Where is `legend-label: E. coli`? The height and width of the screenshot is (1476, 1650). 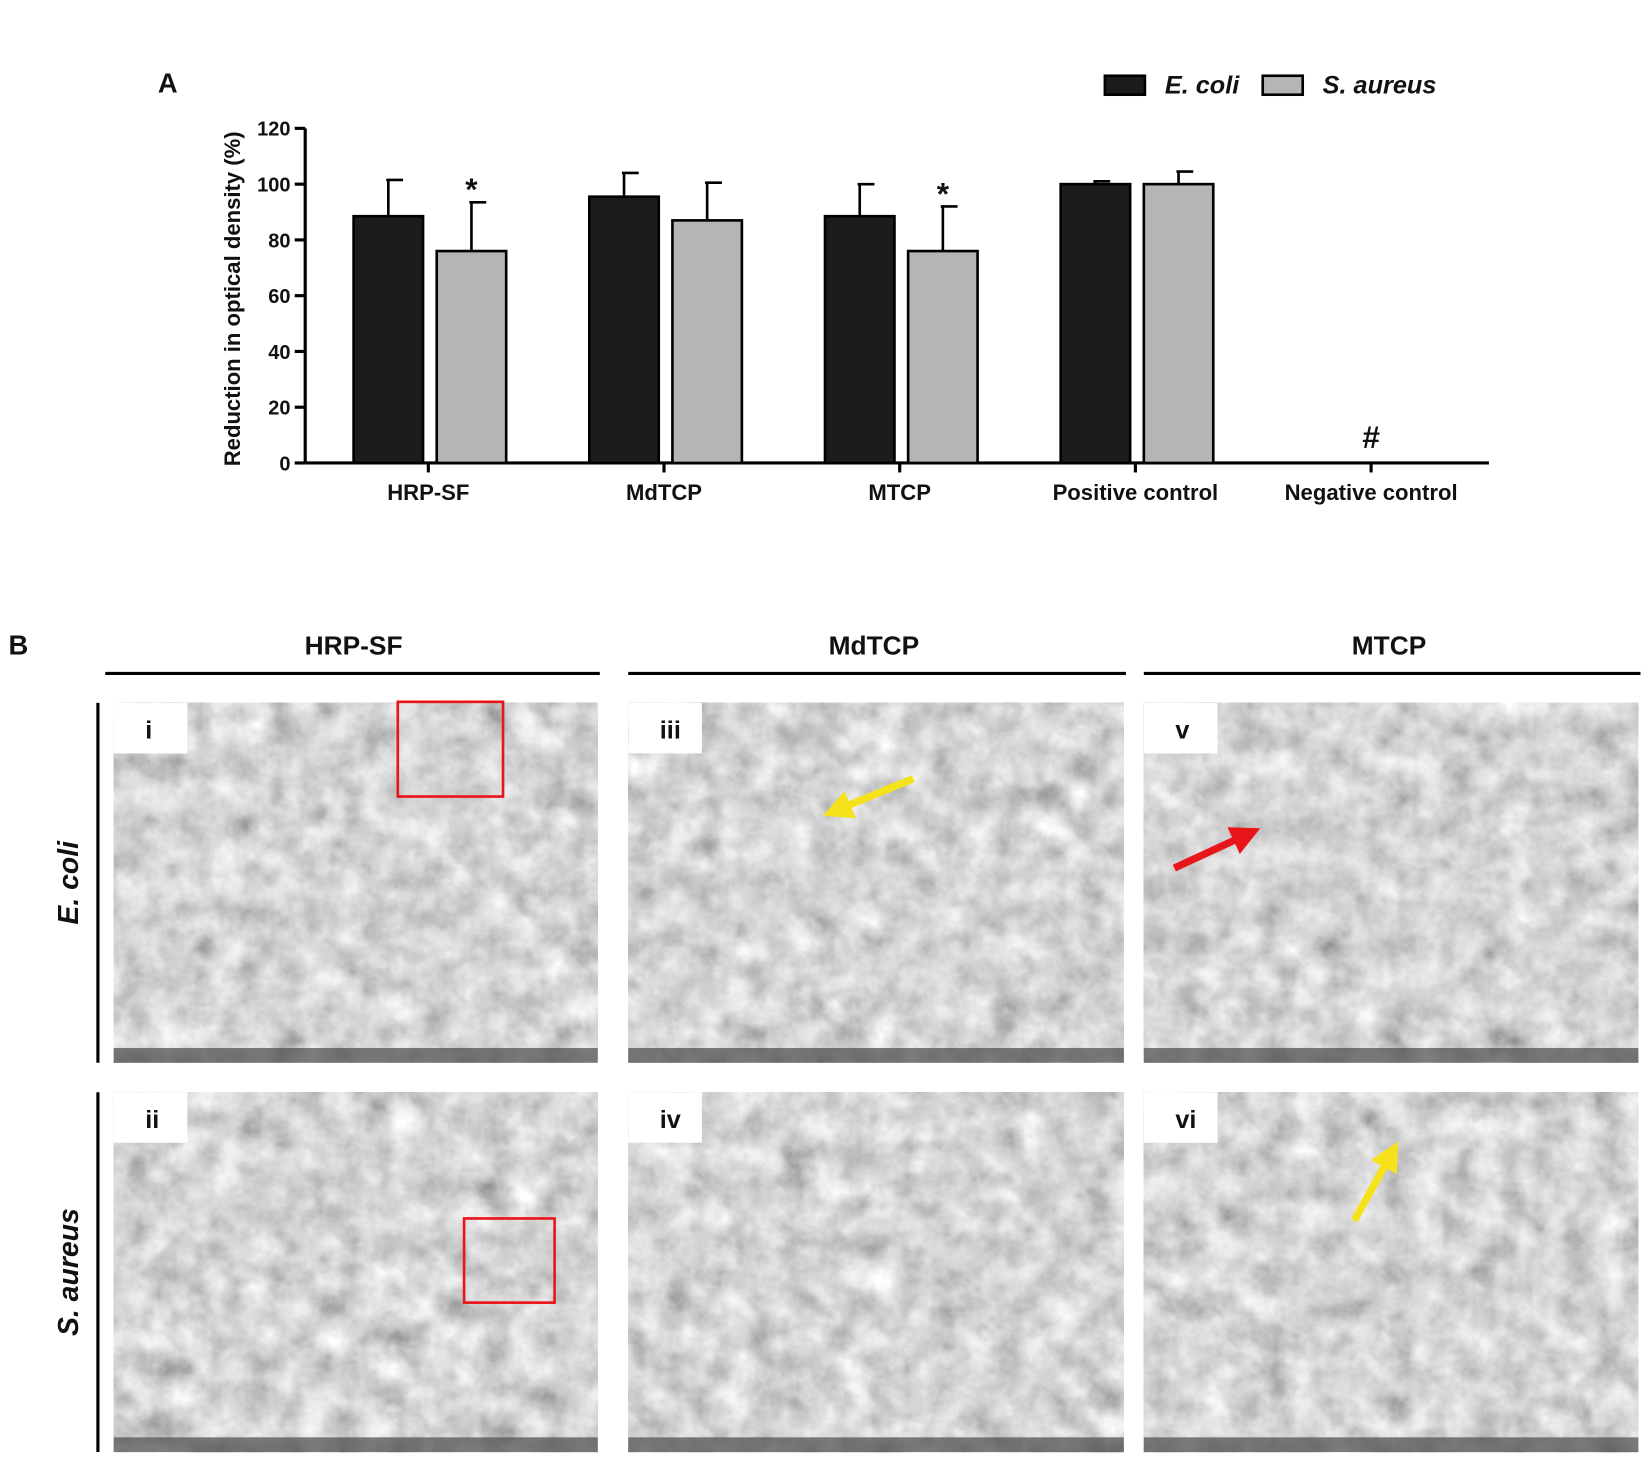 legend-label: E. coli is located at coordinates (1202, 86).